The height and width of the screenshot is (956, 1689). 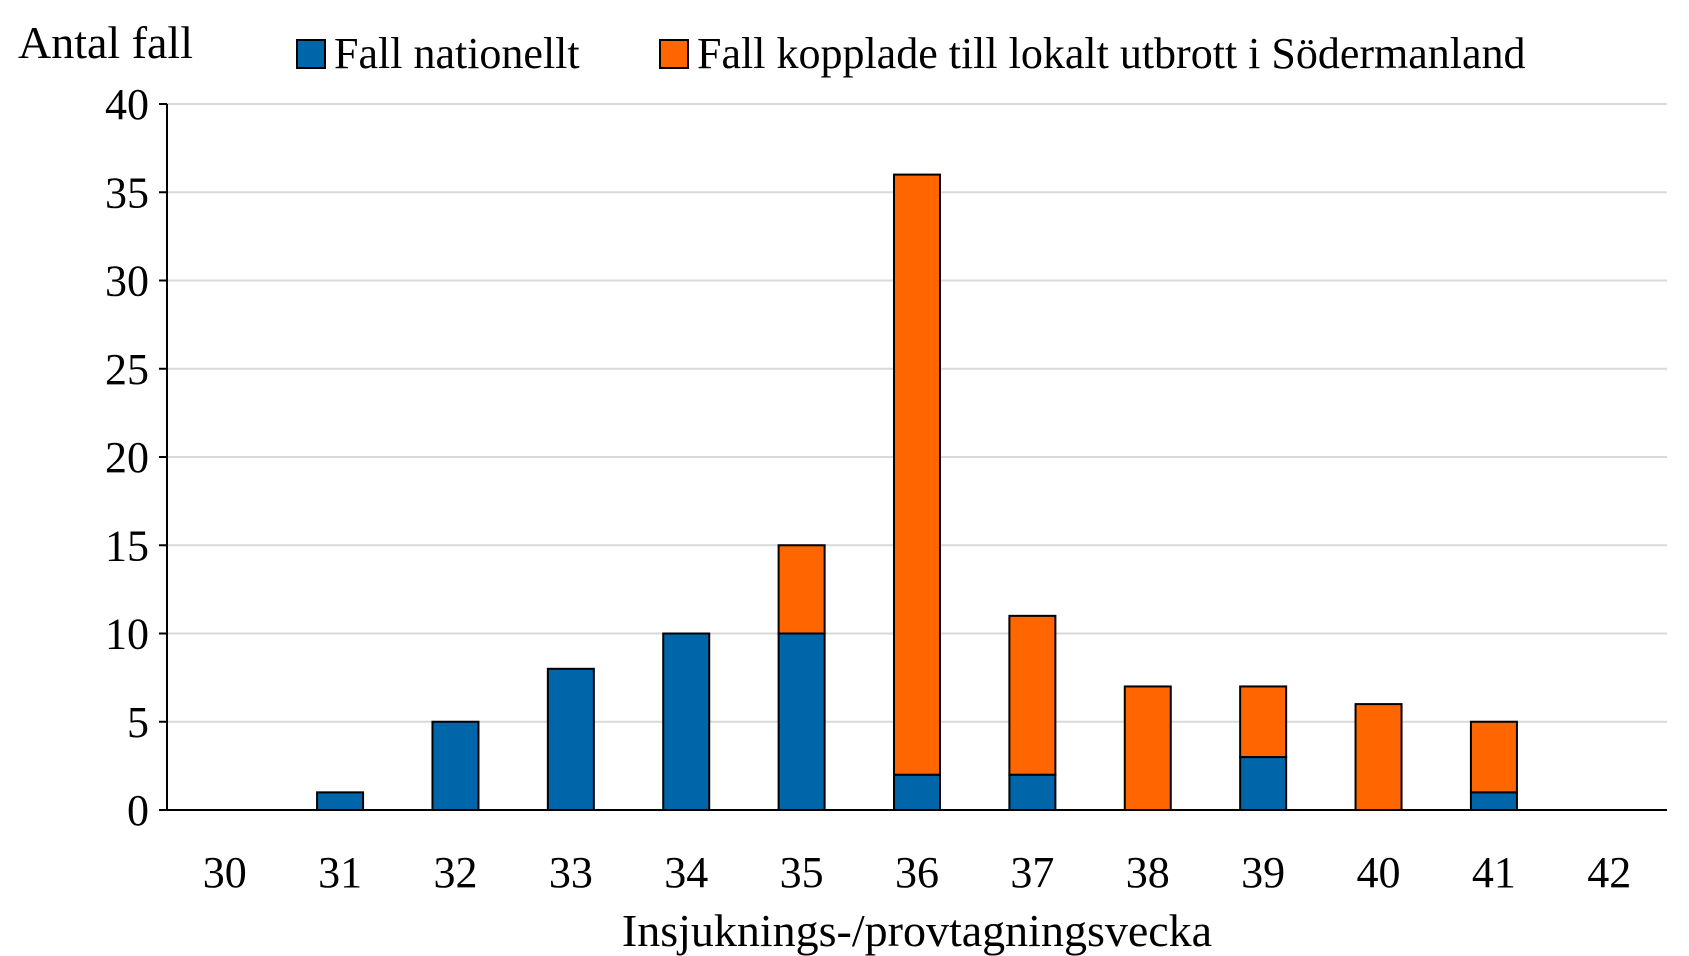 What do you see at coordinates (571, 872) in the screenshot?
I see `x-tick-label: 33` at bounding box center [571, 872].